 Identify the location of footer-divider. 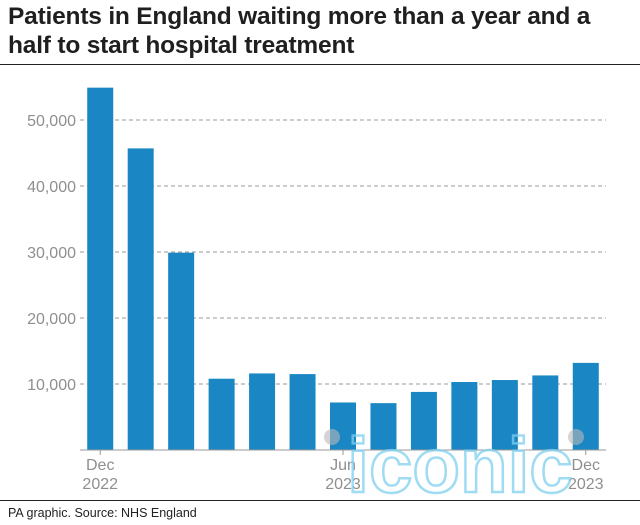
(320, 500).